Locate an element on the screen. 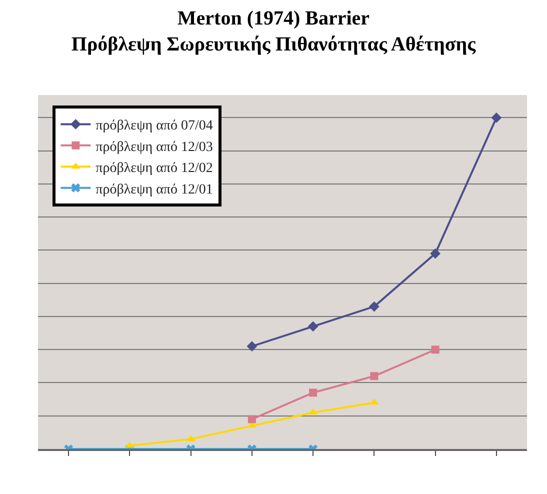 This screenshot has height=494, width=547. legend-label: πρόβλεψη από 07/04 is located at coordinates (154, 126).